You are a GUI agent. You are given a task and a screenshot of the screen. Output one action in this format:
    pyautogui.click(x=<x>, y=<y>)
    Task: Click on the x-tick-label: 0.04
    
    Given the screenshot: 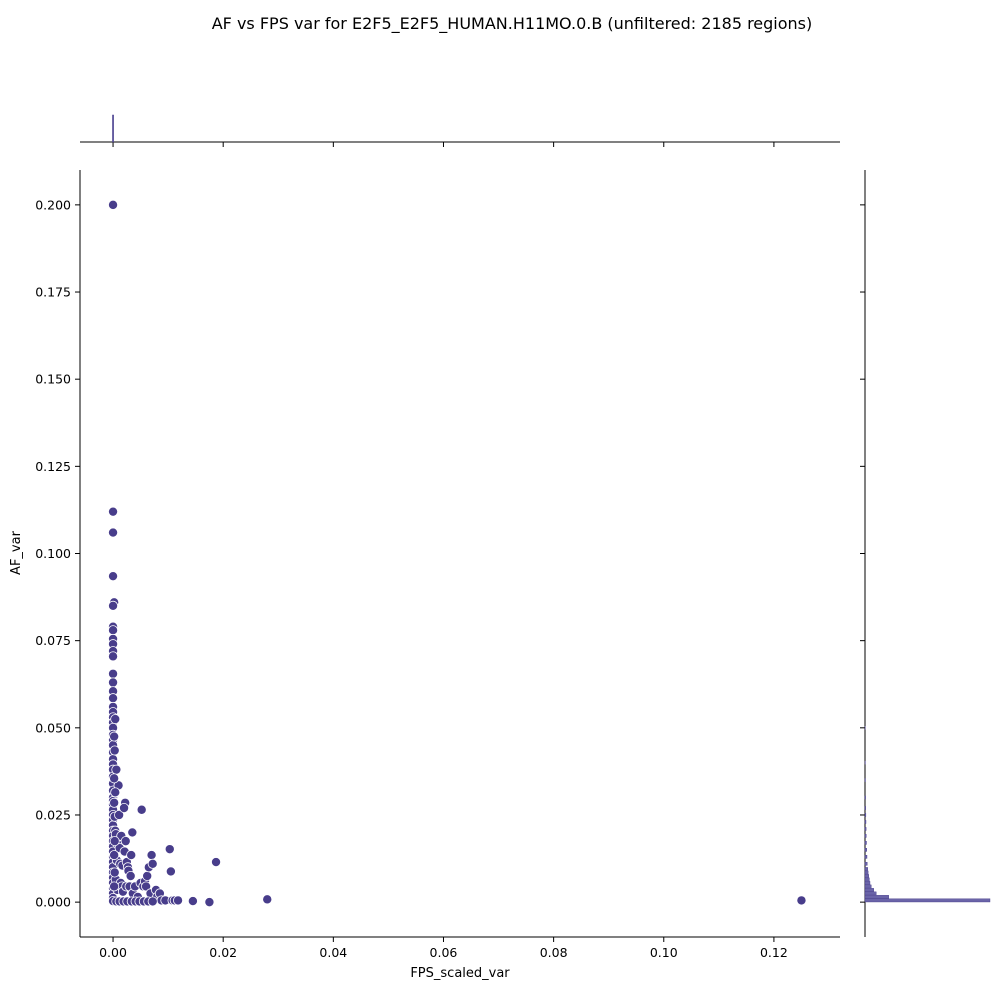 What is the action you would take?
    pyautogui.click(x=333, y=952)
    